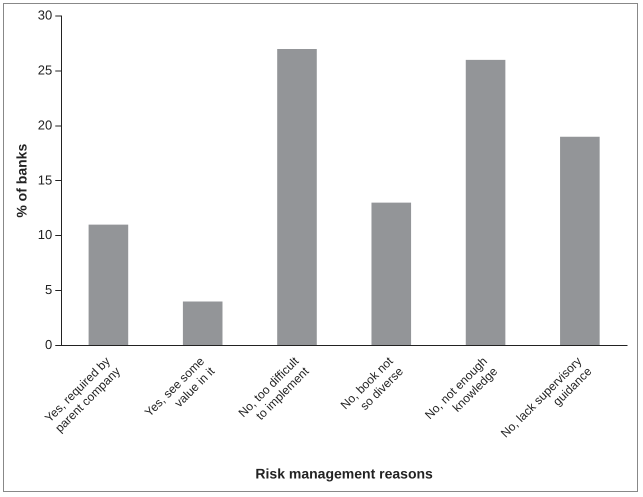 The width and height of the screenshot is (643, 497). I want to click on y-tick-label: 0, so click(48, 344).